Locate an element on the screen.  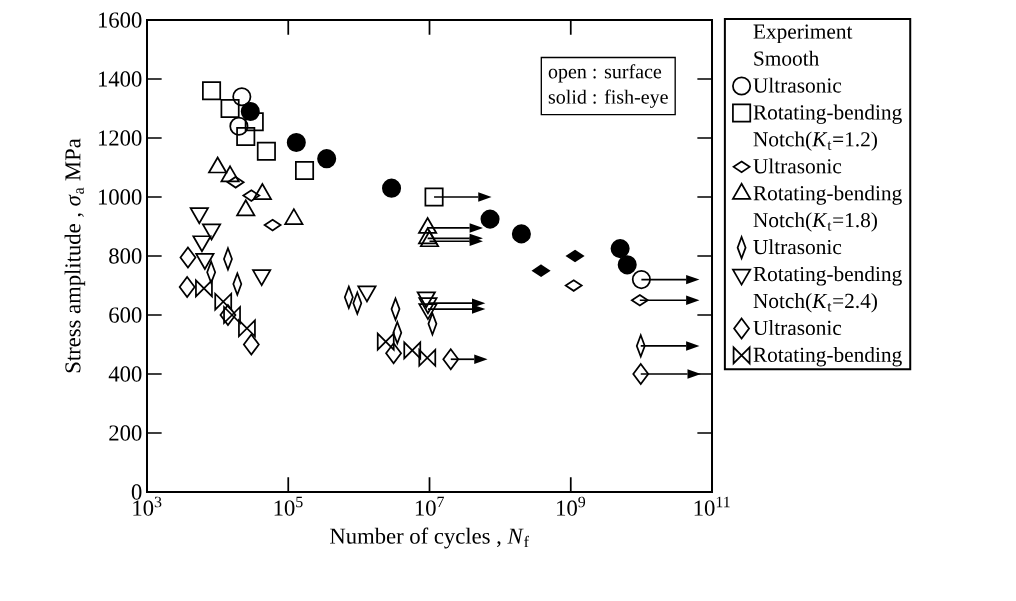
x-tick-label: 10$^{9}$ is located at coordinates (571, 506).